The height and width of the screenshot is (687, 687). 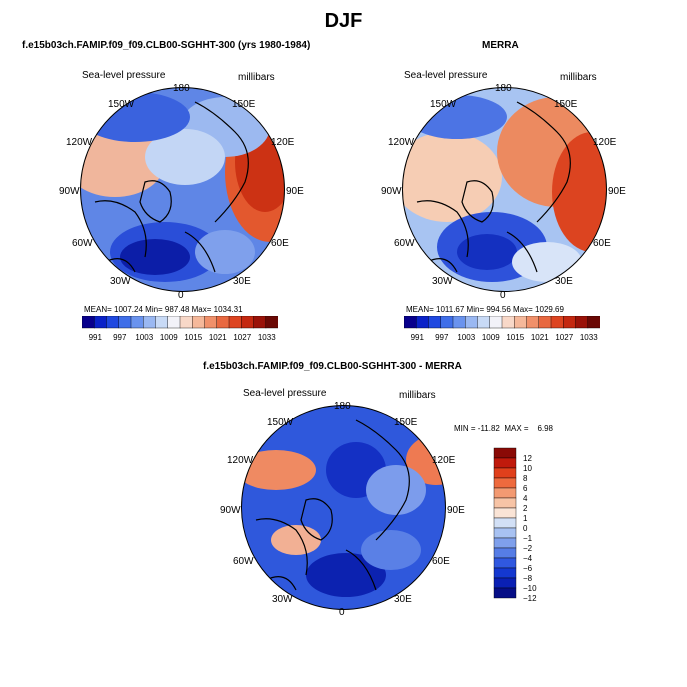 I want to click on colorbar-merra-label: 1009, so click(x=491, y=337).